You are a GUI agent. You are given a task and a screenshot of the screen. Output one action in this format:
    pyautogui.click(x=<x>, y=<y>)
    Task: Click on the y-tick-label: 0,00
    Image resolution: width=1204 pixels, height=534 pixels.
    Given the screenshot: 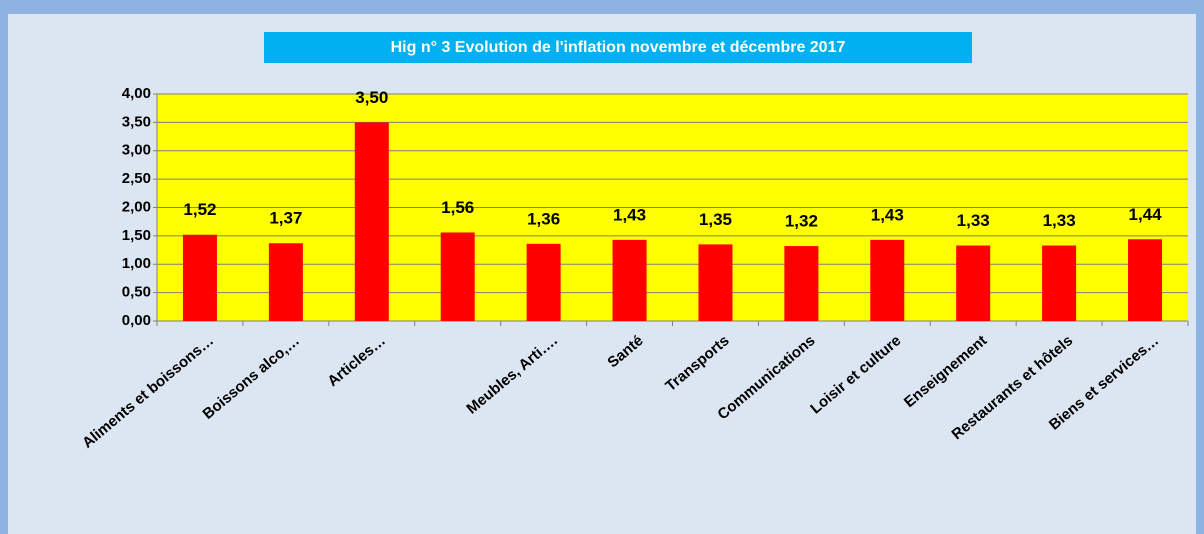 What is the action you would take?
    pyautogui.click(x=136, y=320)
    